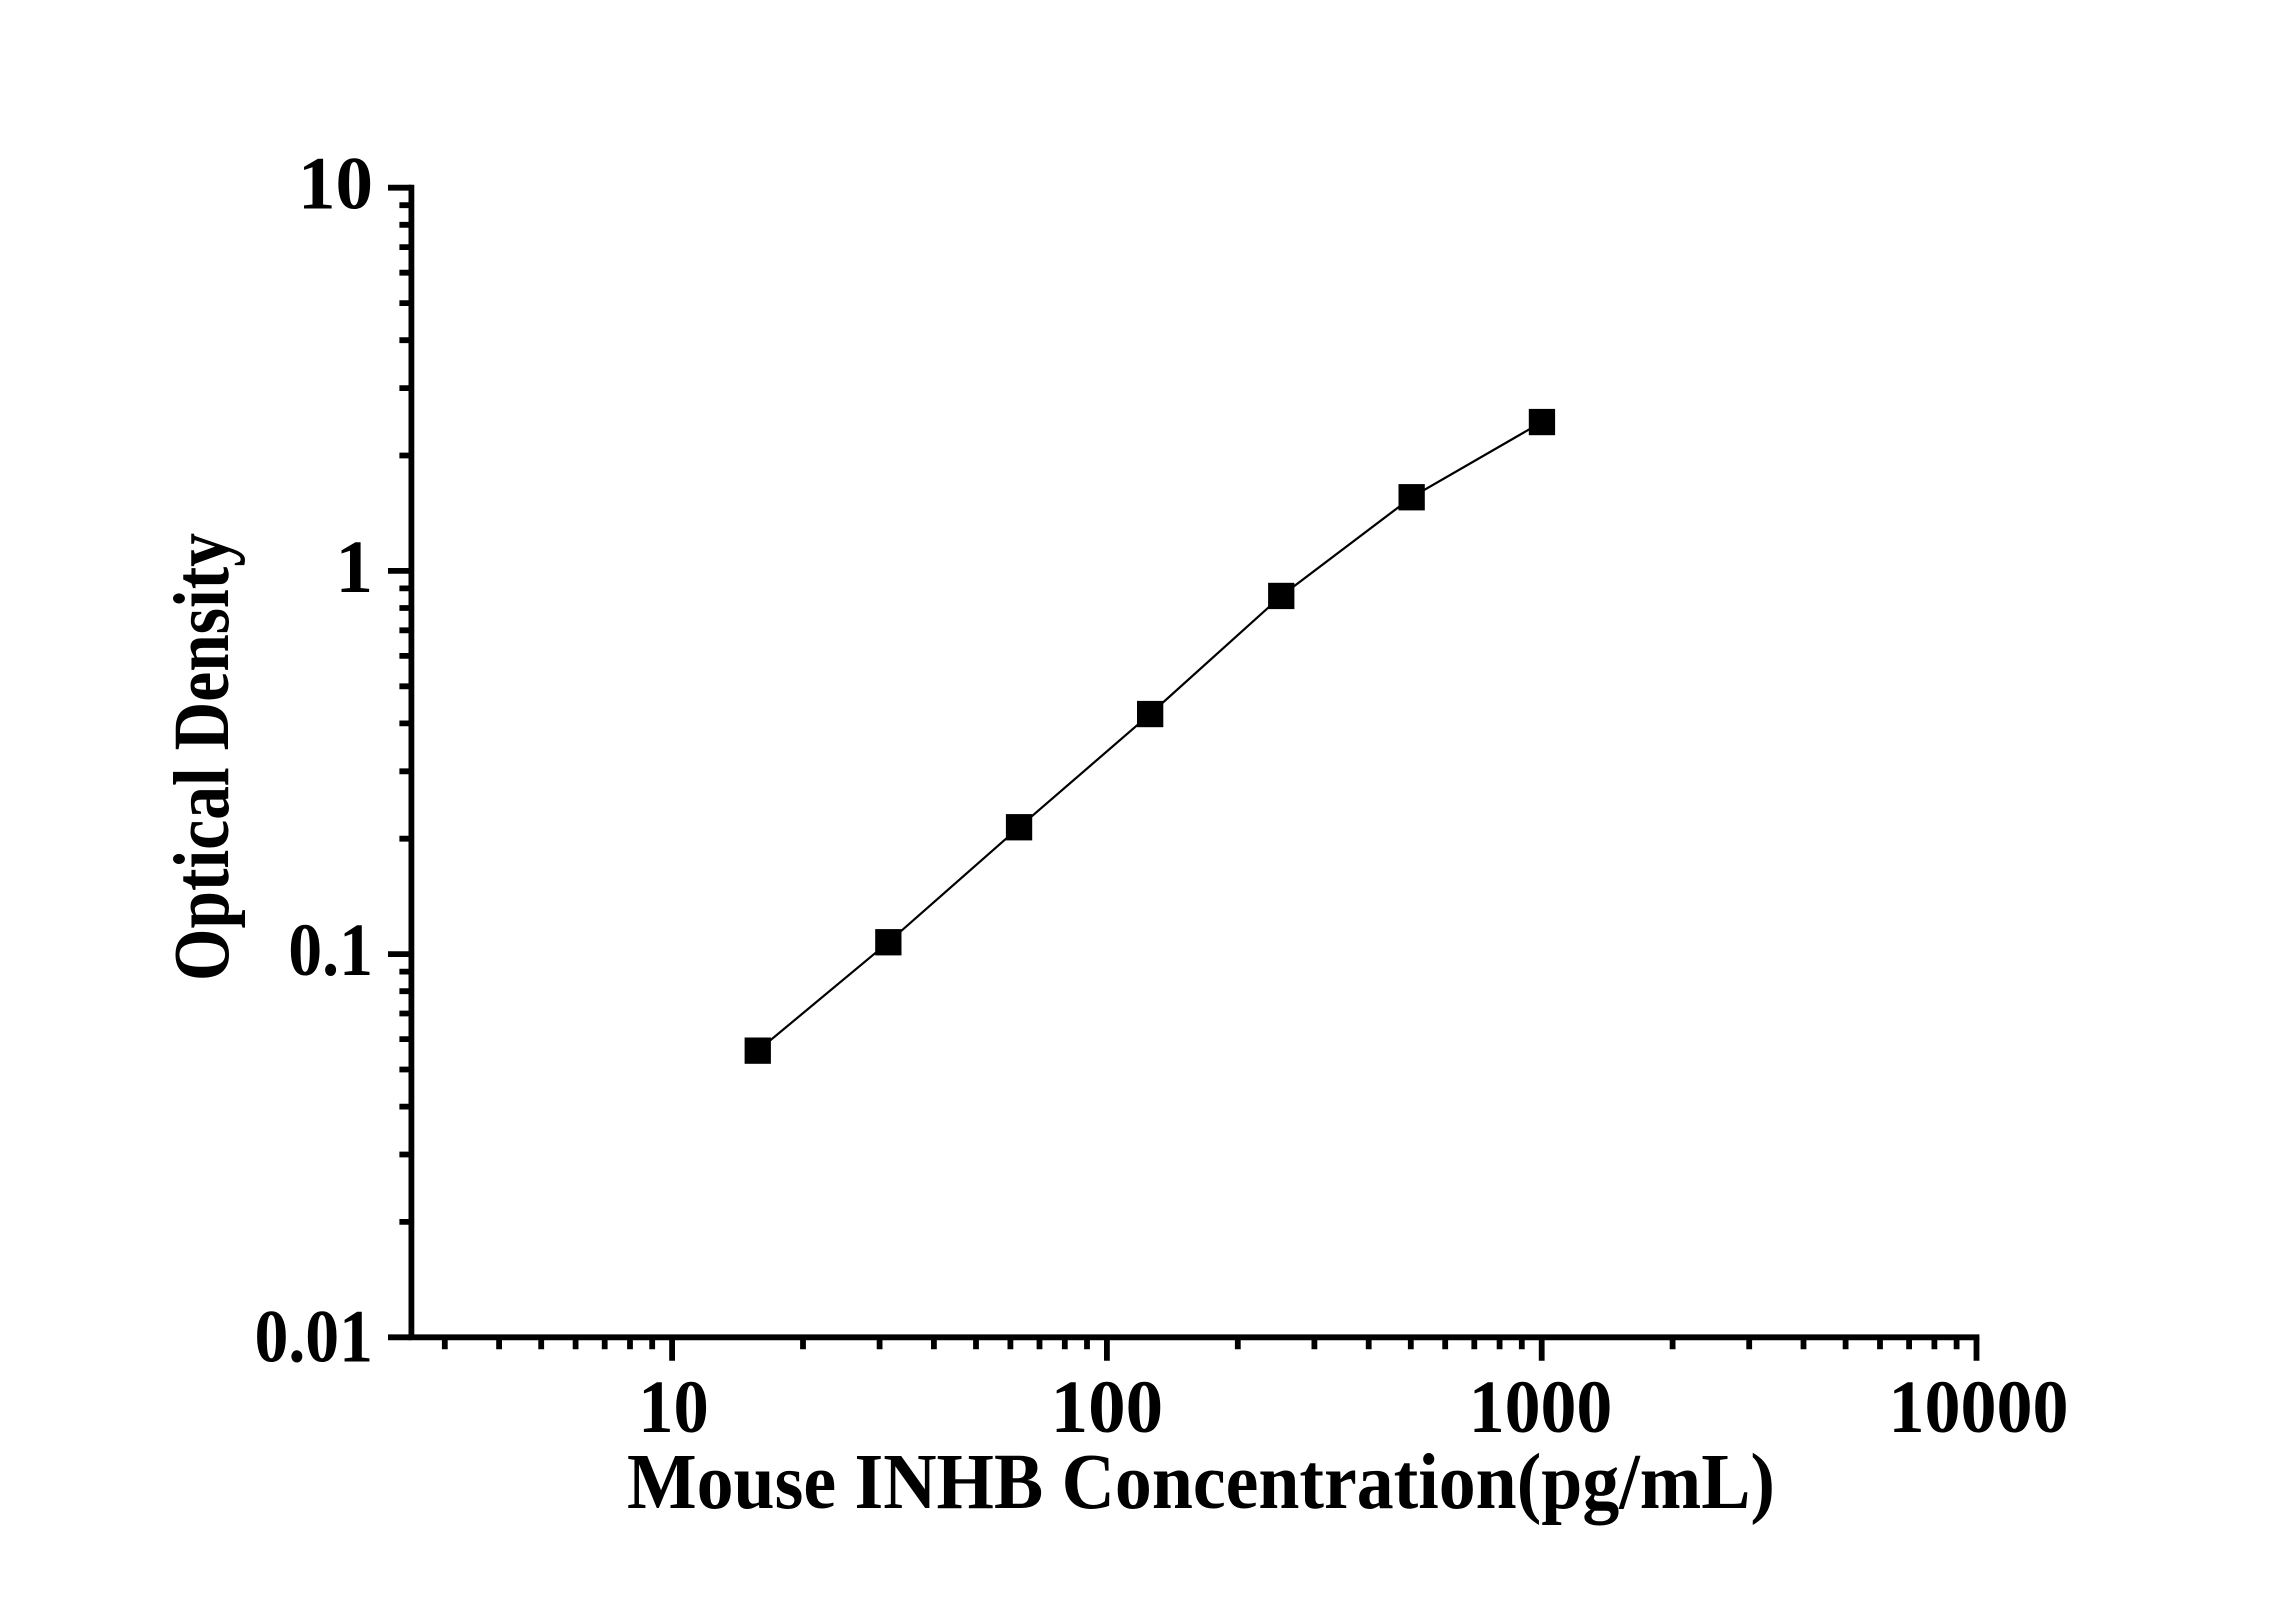 This screenshot has width=2296, height=1604. I want to click on svg-text: 0.01, so click(314, 1336).